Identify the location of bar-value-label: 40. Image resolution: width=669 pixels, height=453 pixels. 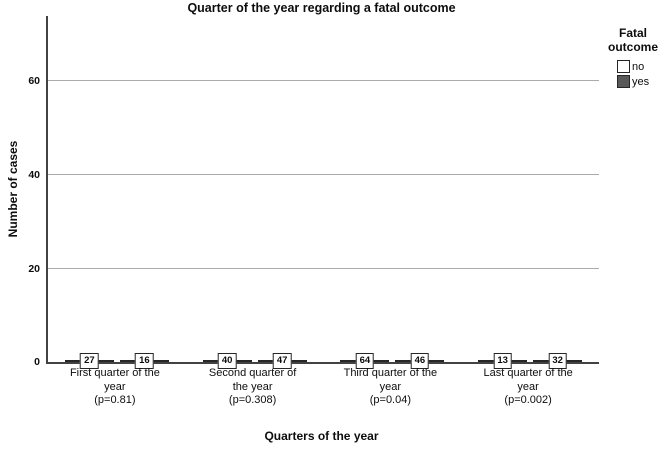
(227, 361).